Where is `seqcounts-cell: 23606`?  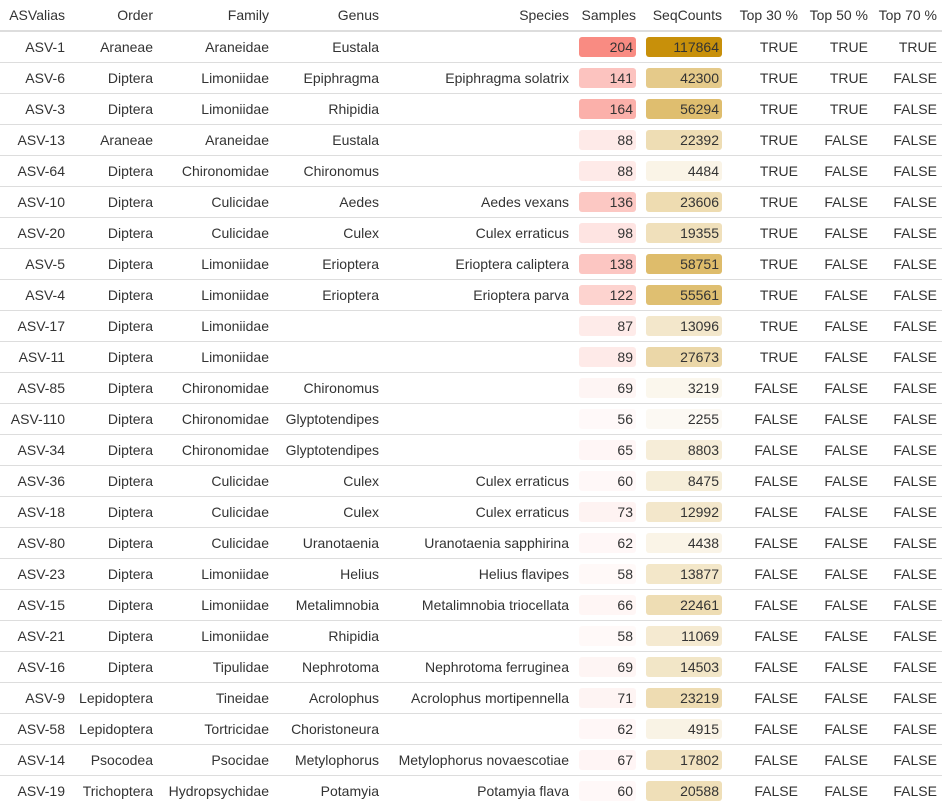 seqcounts-cell: 23606 is located at coordinates (684, 202).